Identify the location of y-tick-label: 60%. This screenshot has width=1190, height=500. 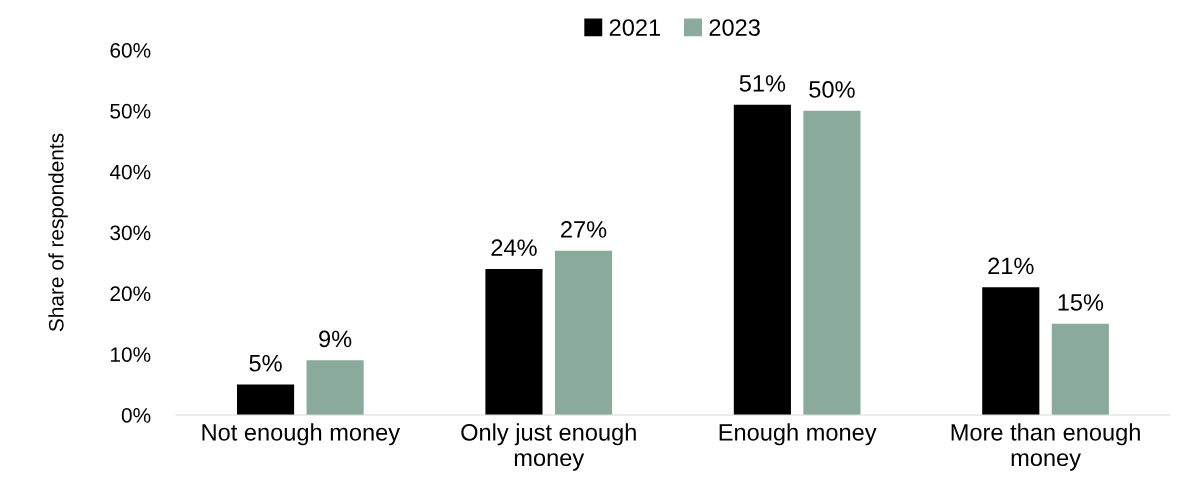
(130, 50).